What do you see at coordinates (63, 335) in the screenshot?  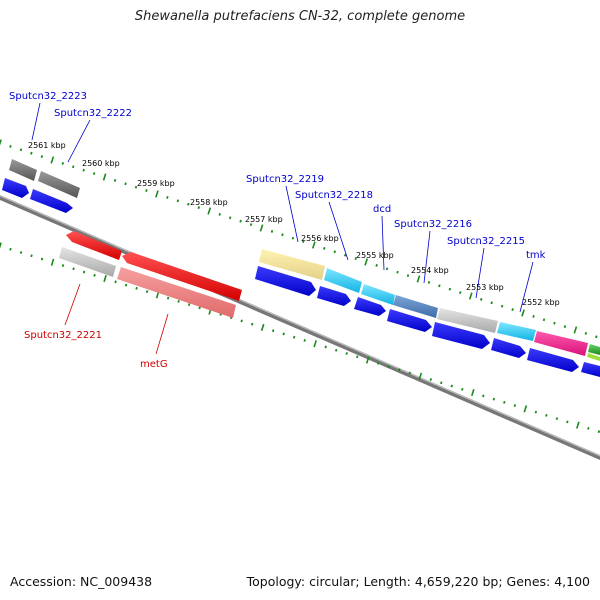 I see `gene-label: Sputcn32_2221` at bounding box center [63, 335].